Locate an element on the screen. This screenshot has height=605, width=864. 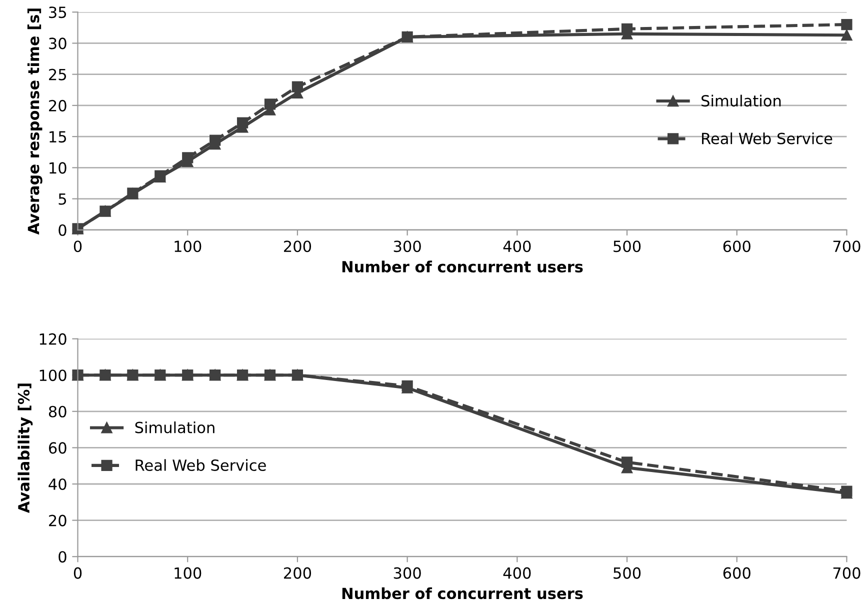
y-tick-label: 35 is located at coordinates (57, 12).